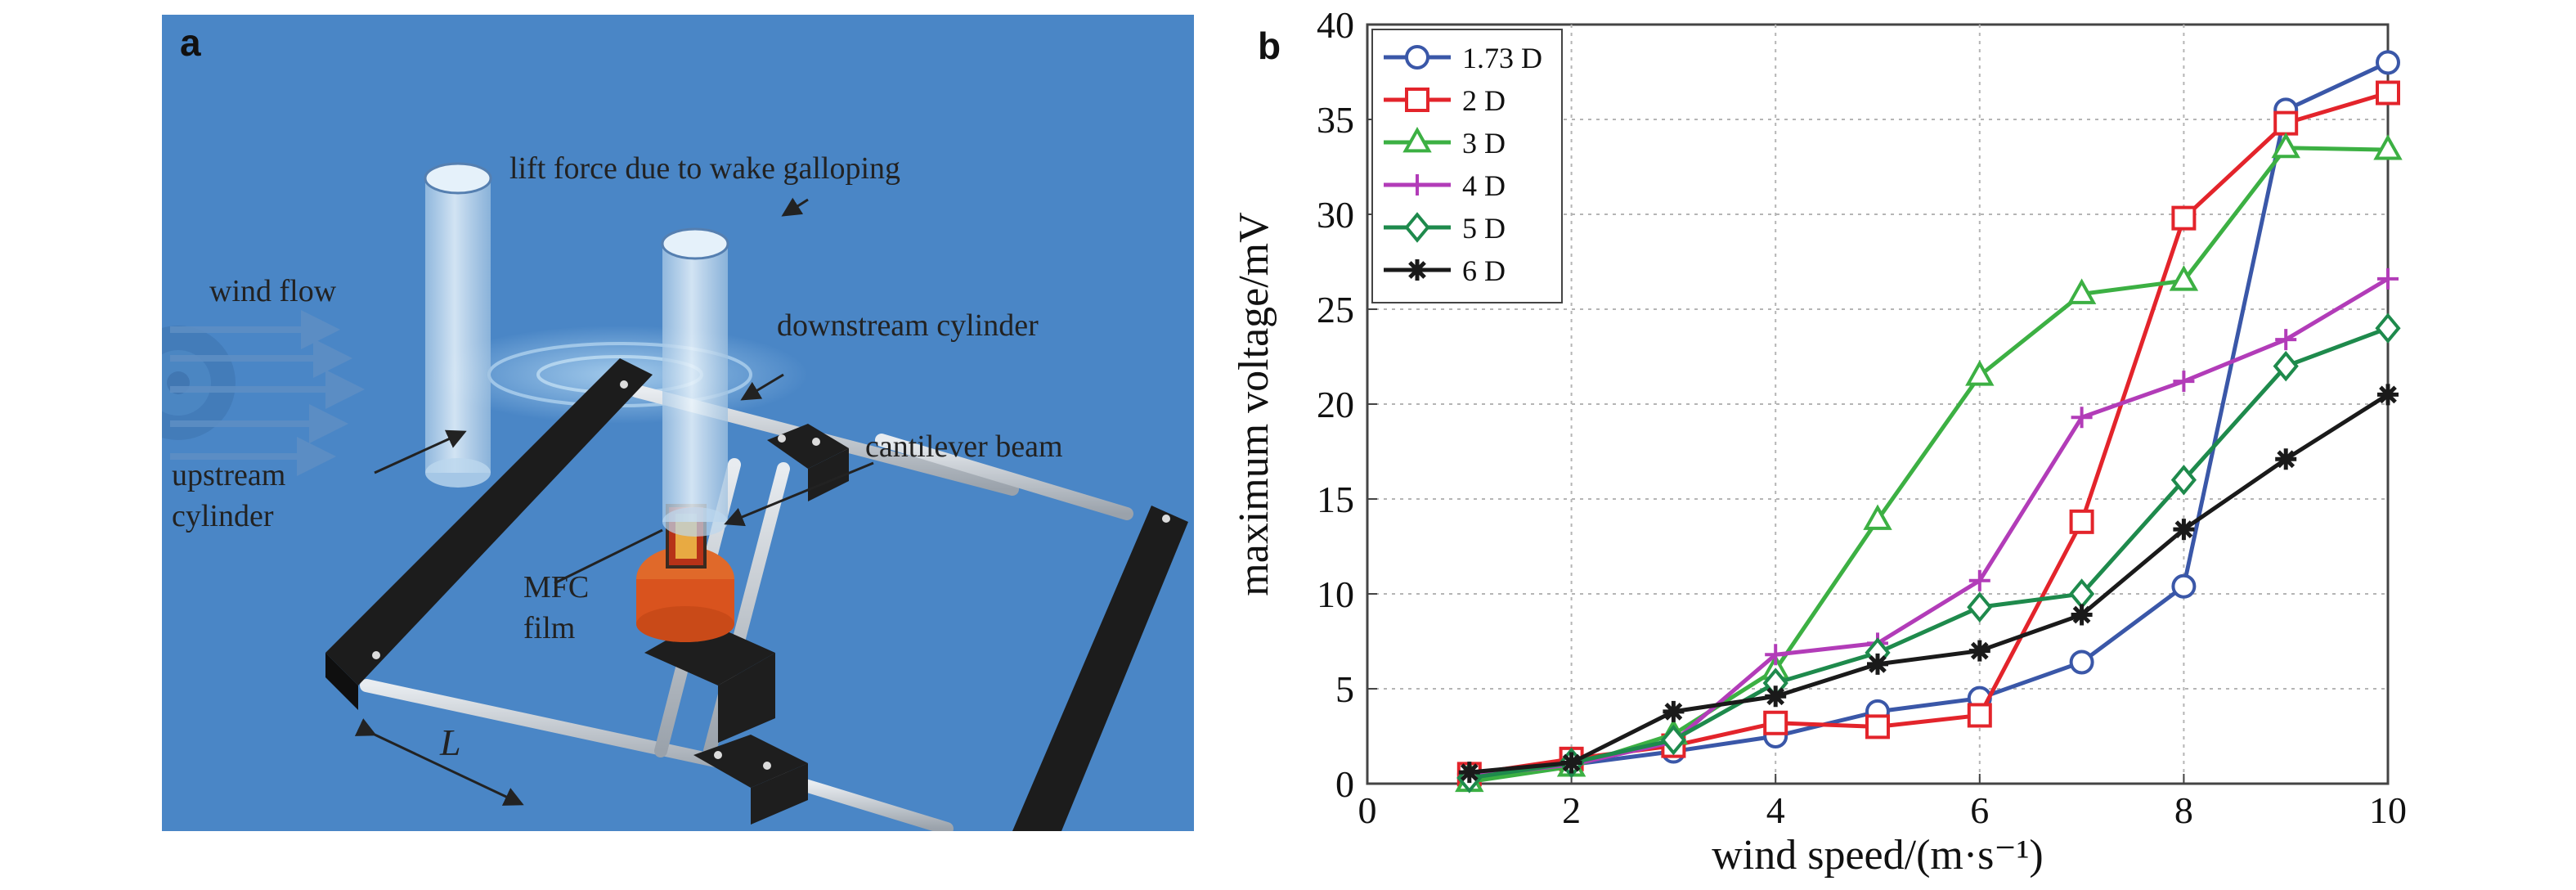  Describe the element at coordinates (1254, 404) in the screenshot. I see `y-axis-title: maximum voltage/mV` at that location.